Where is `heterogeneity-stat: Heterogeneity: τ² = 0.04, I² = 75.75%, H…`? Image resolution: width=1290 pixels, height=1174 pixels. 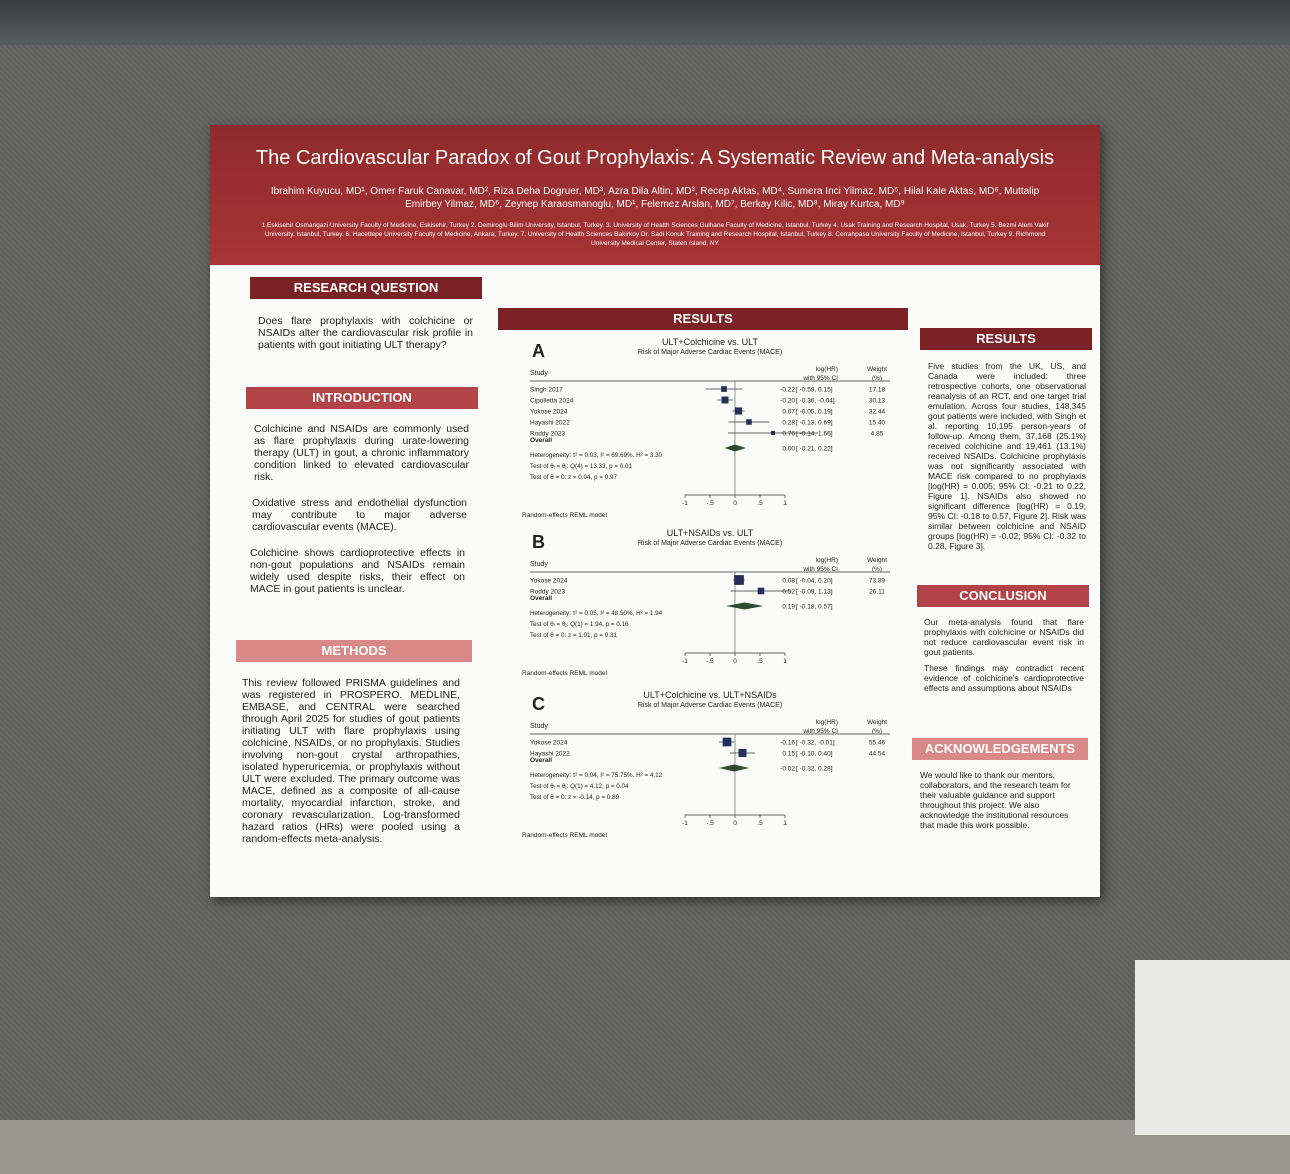
heterogeneity-stat: Heterogeneity: τ² = 0.04, I² = 75.75%, H… is located at coordinates (596, 775).